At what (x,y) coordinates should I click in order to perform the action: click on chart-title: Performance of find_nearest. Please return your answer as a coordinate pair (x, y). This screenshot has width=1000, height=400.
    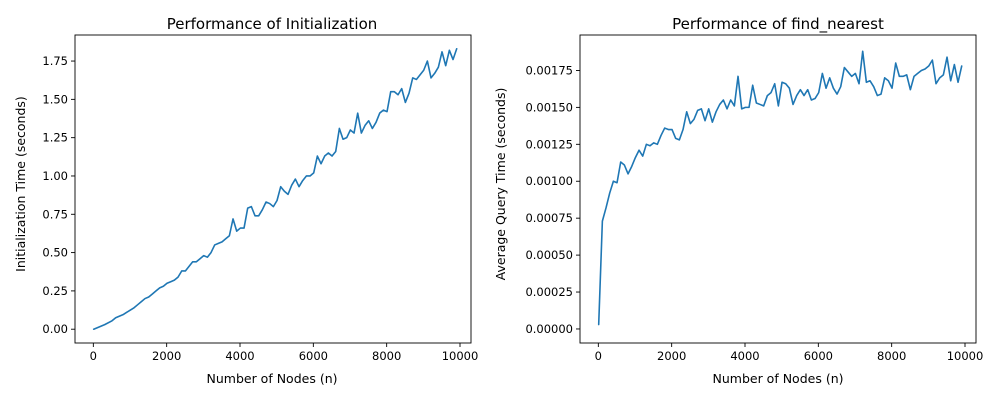
    Looking at the image, I should click on (778, 24).